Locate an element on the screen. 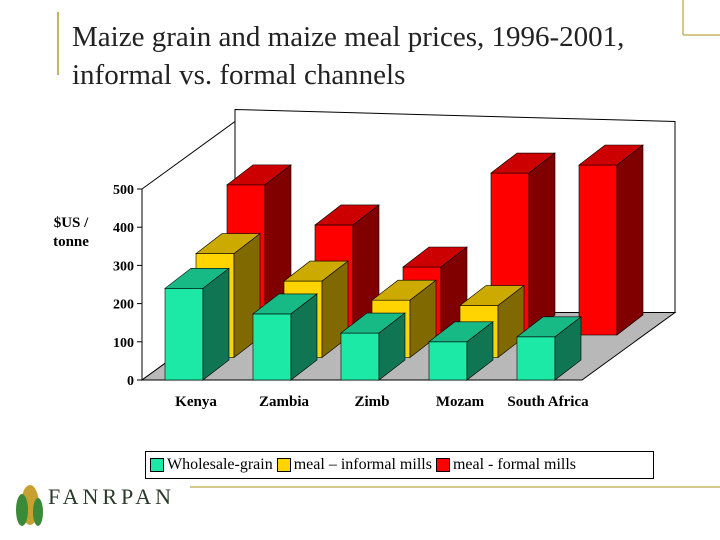 The image size is (720, 540). logo-icon is located at coordinates (29, 505).